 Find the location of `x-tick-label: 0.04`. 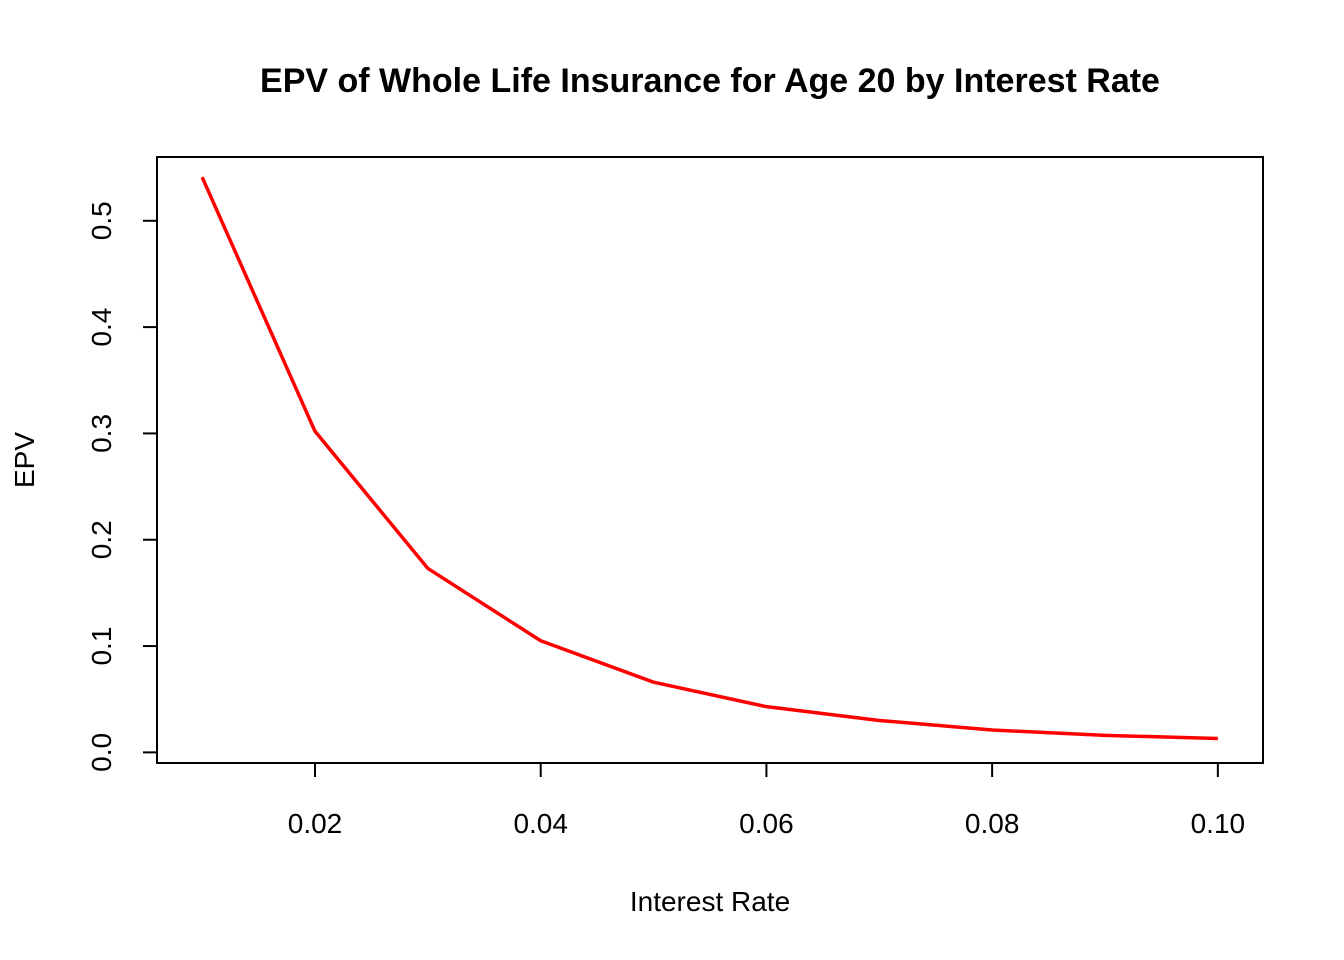

x-tick-label: 0.04 is located at coordinates (540, 823).